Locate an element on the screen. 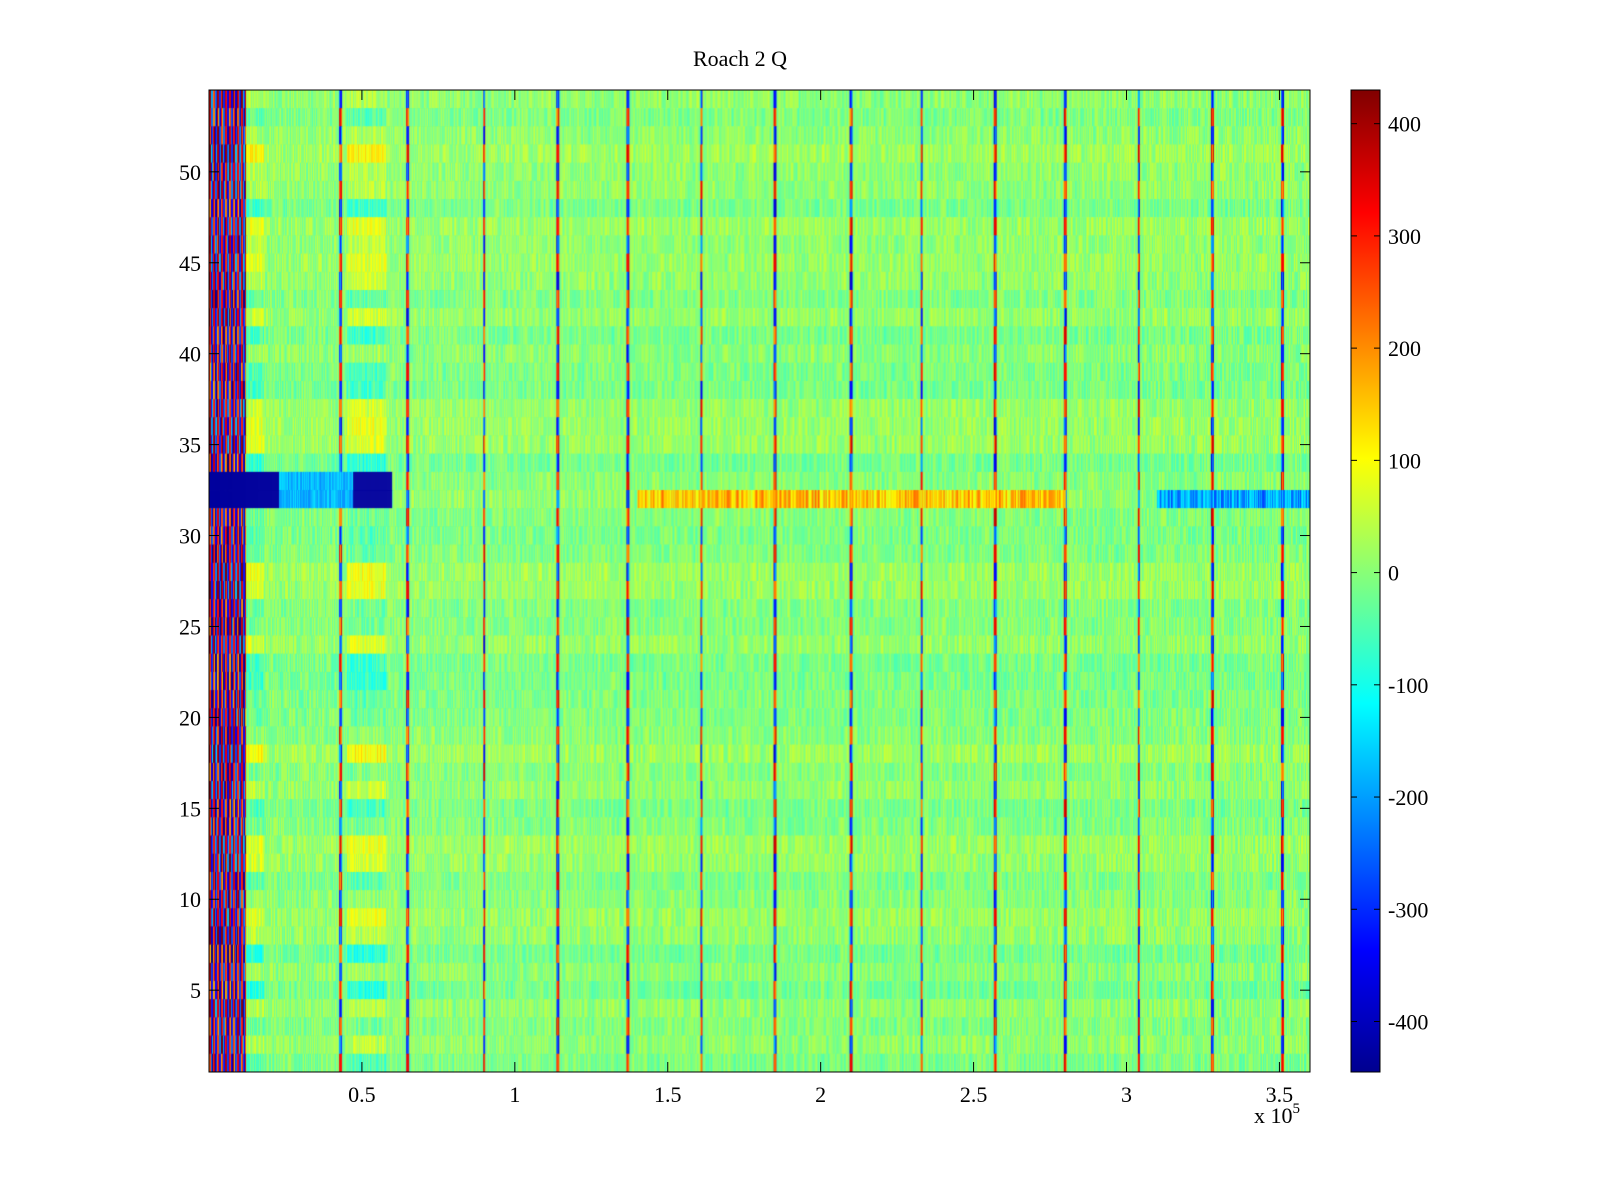 The image size is (1600, 1200). y-tick-label: 30 is located at coordinates (190, 536).